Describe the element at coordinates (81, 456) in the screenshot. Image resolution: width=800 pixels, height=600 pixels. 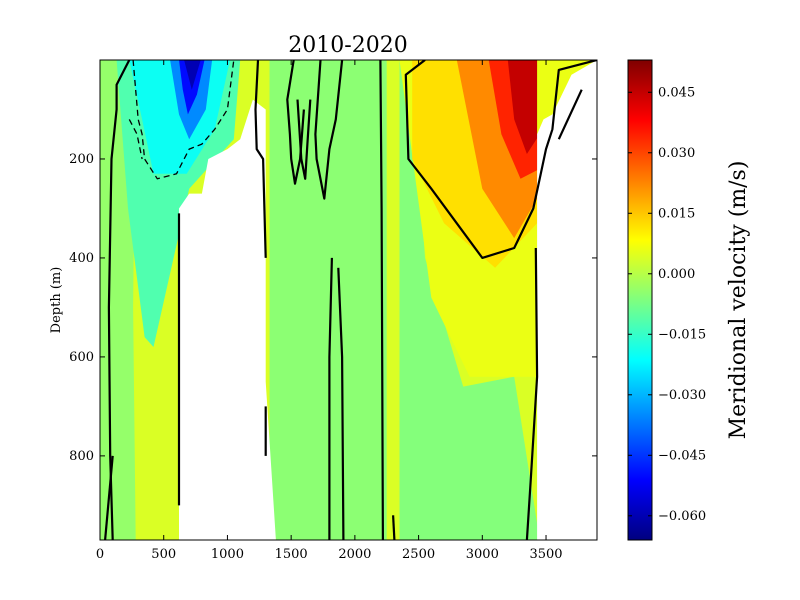
I see `y-tick-label: 800` at that location.